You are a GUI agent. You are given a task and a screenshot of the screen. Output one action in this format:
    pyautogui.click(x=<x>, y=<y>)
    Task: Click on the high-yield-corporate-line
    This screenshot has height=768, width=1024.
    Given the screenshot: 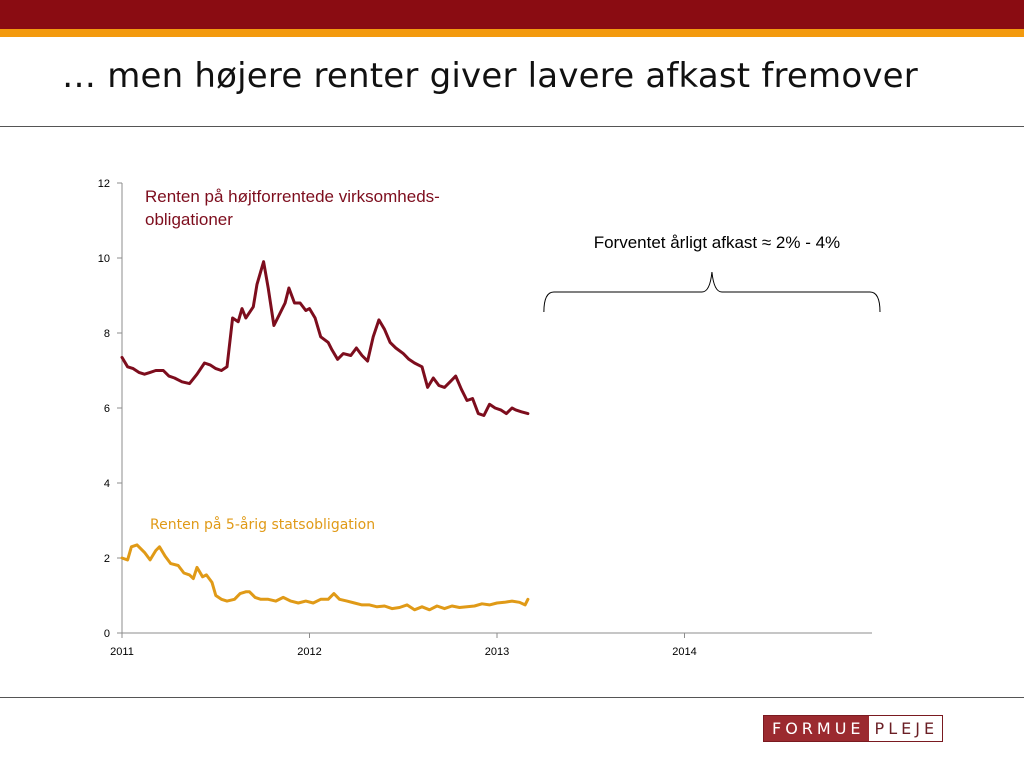 What is the action you would take?
    pyautogui.click(x=325, y=338)
    